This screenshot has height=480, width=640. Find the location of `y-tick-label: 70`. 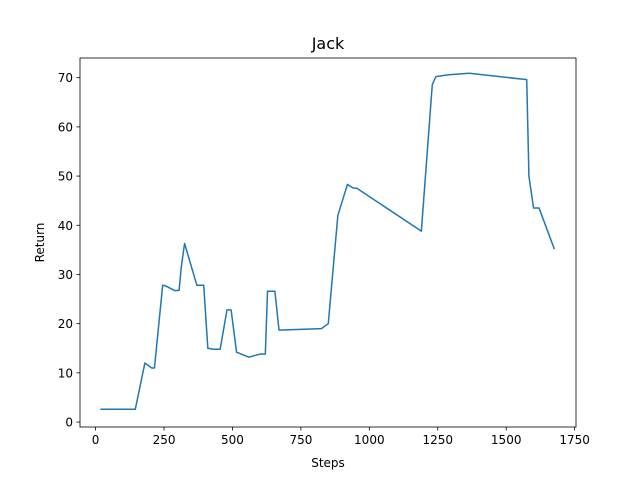

y-tick-label: 70 is located at coordinates (65, 78).